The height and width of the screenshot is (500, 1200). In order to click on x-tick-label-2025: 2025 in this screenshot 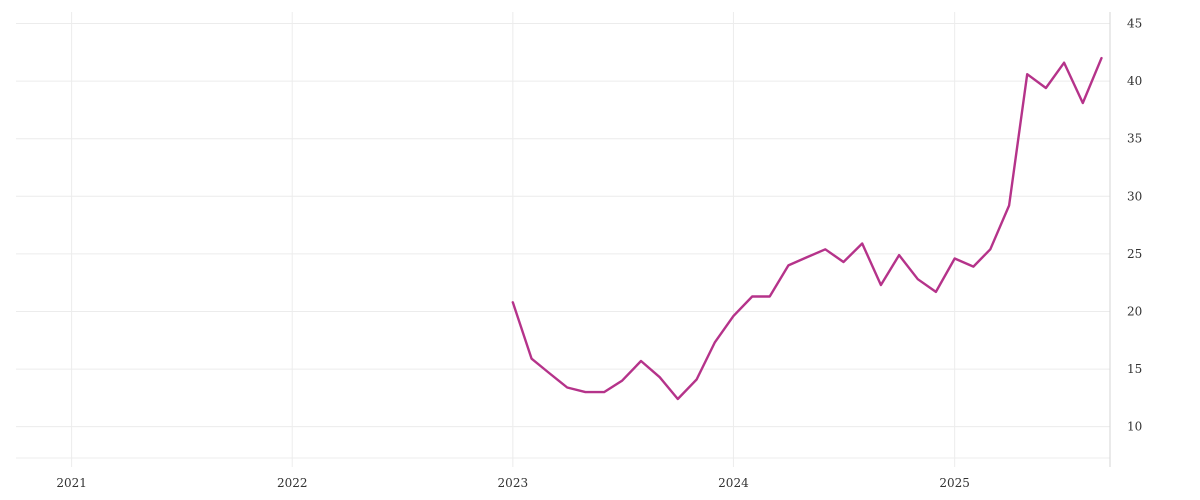, I will do `click(954, 483)`.